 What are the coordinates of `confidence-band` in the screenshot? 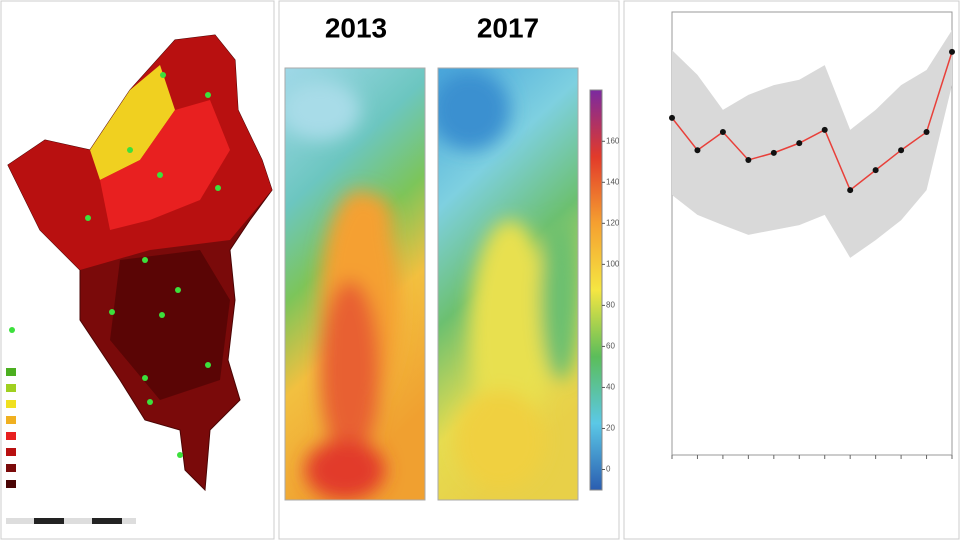 It's located at (812, 144).